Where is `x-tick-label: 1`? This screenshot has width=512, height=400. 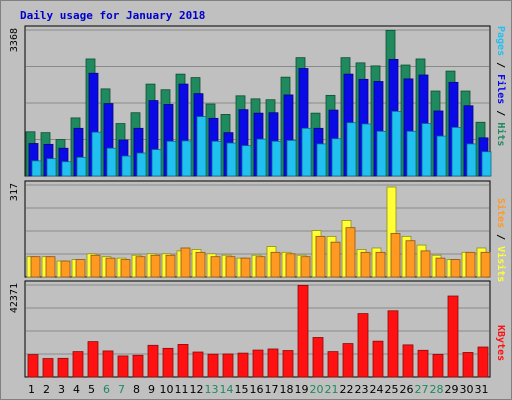
x-tick-label: 1 is located at coordinates (31, 389).